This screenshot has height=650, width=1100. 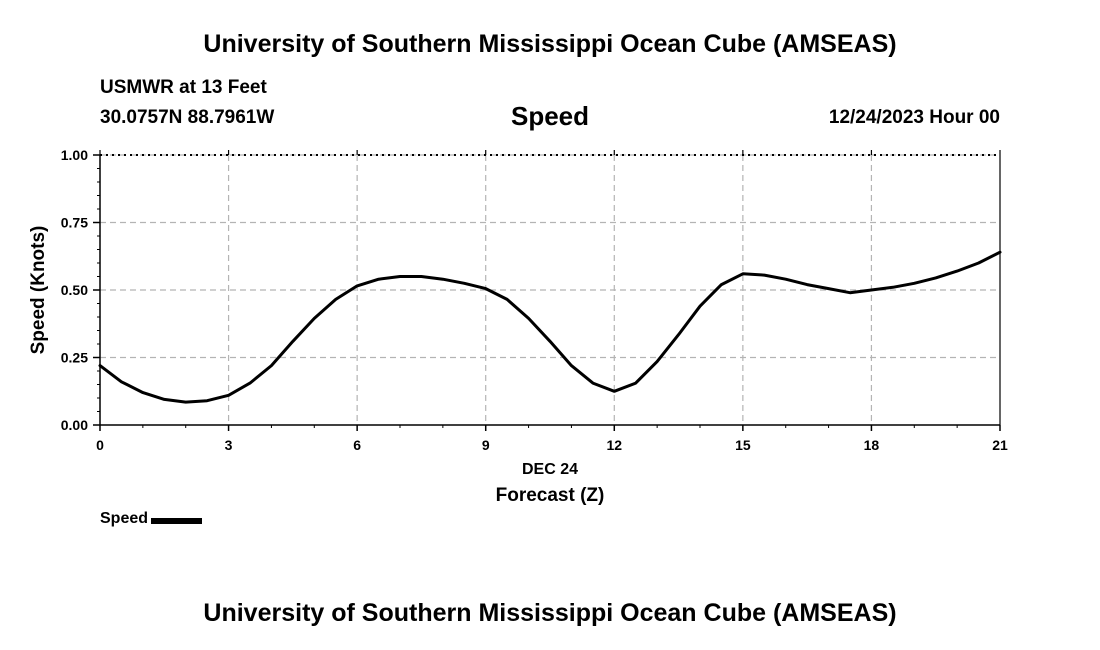 What do you see at coordinates (1000, 445) in the screenshot?
I see `x-tick-label: 21` at bounding box center [1000, 445].